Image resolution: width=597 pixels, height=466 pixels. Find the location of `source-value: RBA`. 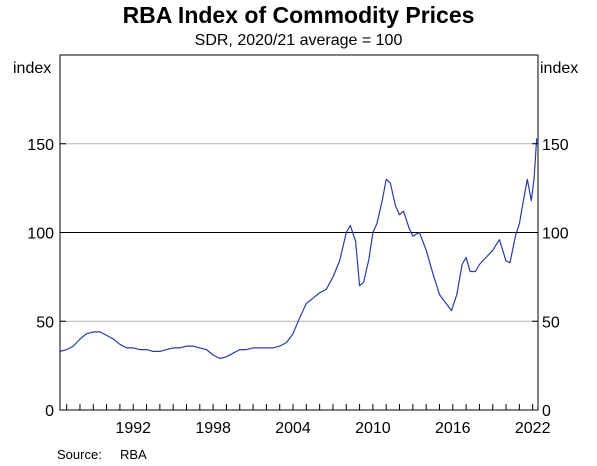

source-value: RBA is located at coordinates (133, 454).